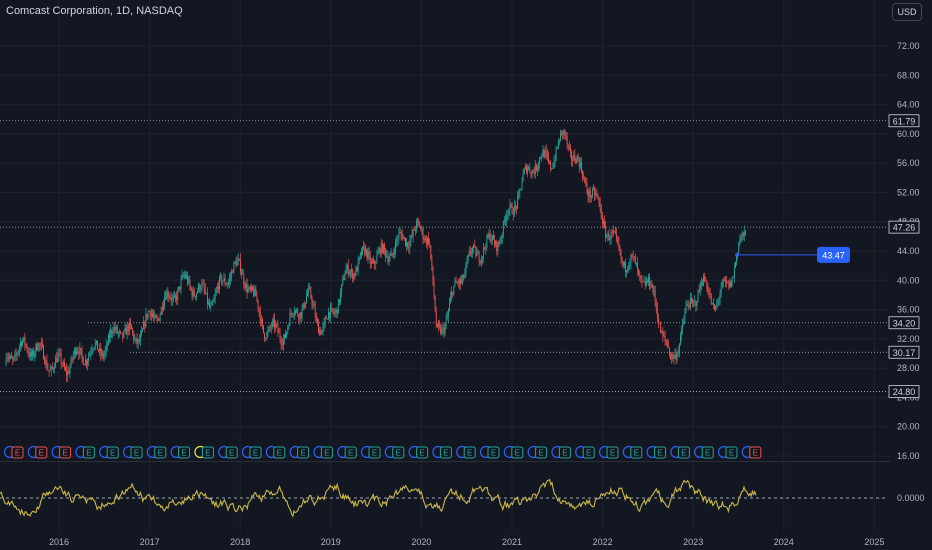  I want to click on time-axis: 2016 2017 2018 2019 2020 2021 2022 2023 2024 2025, so click(466, 542).